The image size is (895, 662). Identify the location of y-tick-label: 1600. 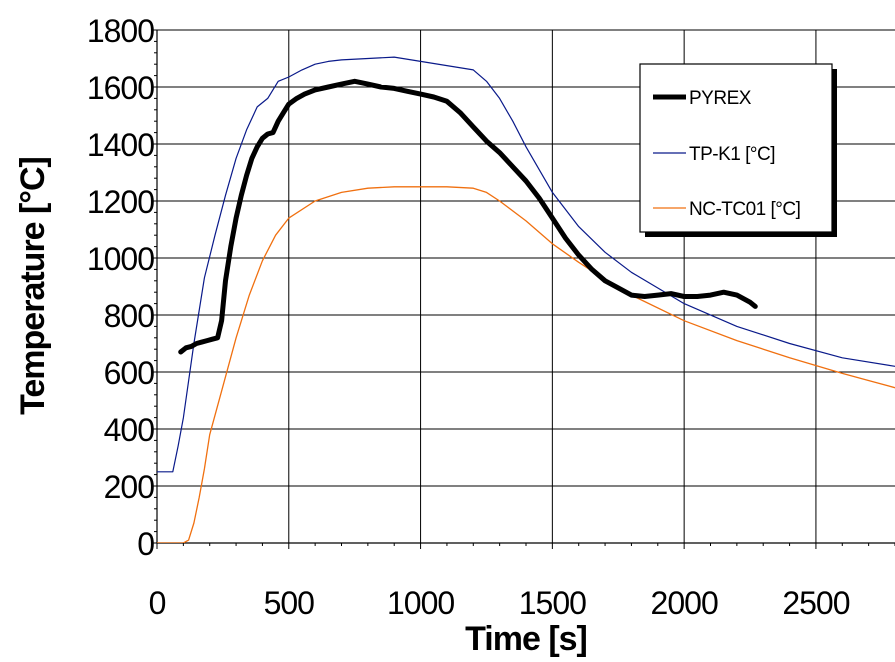
(120, 88).